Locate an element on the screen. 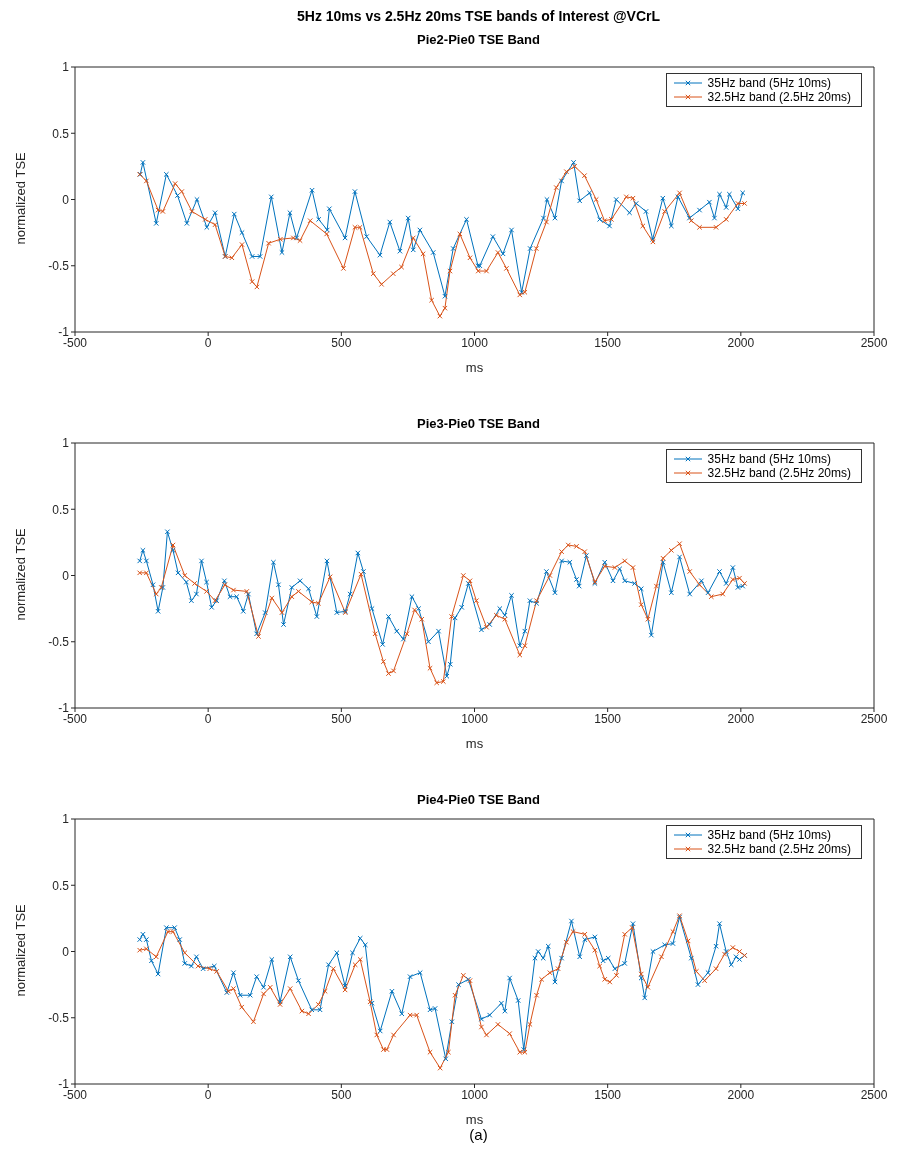  chart-title: 5Hz 10ms vs 2.5Hz 20ms TSE bands of Interest @VCrL is located at coordinates (478, 17).